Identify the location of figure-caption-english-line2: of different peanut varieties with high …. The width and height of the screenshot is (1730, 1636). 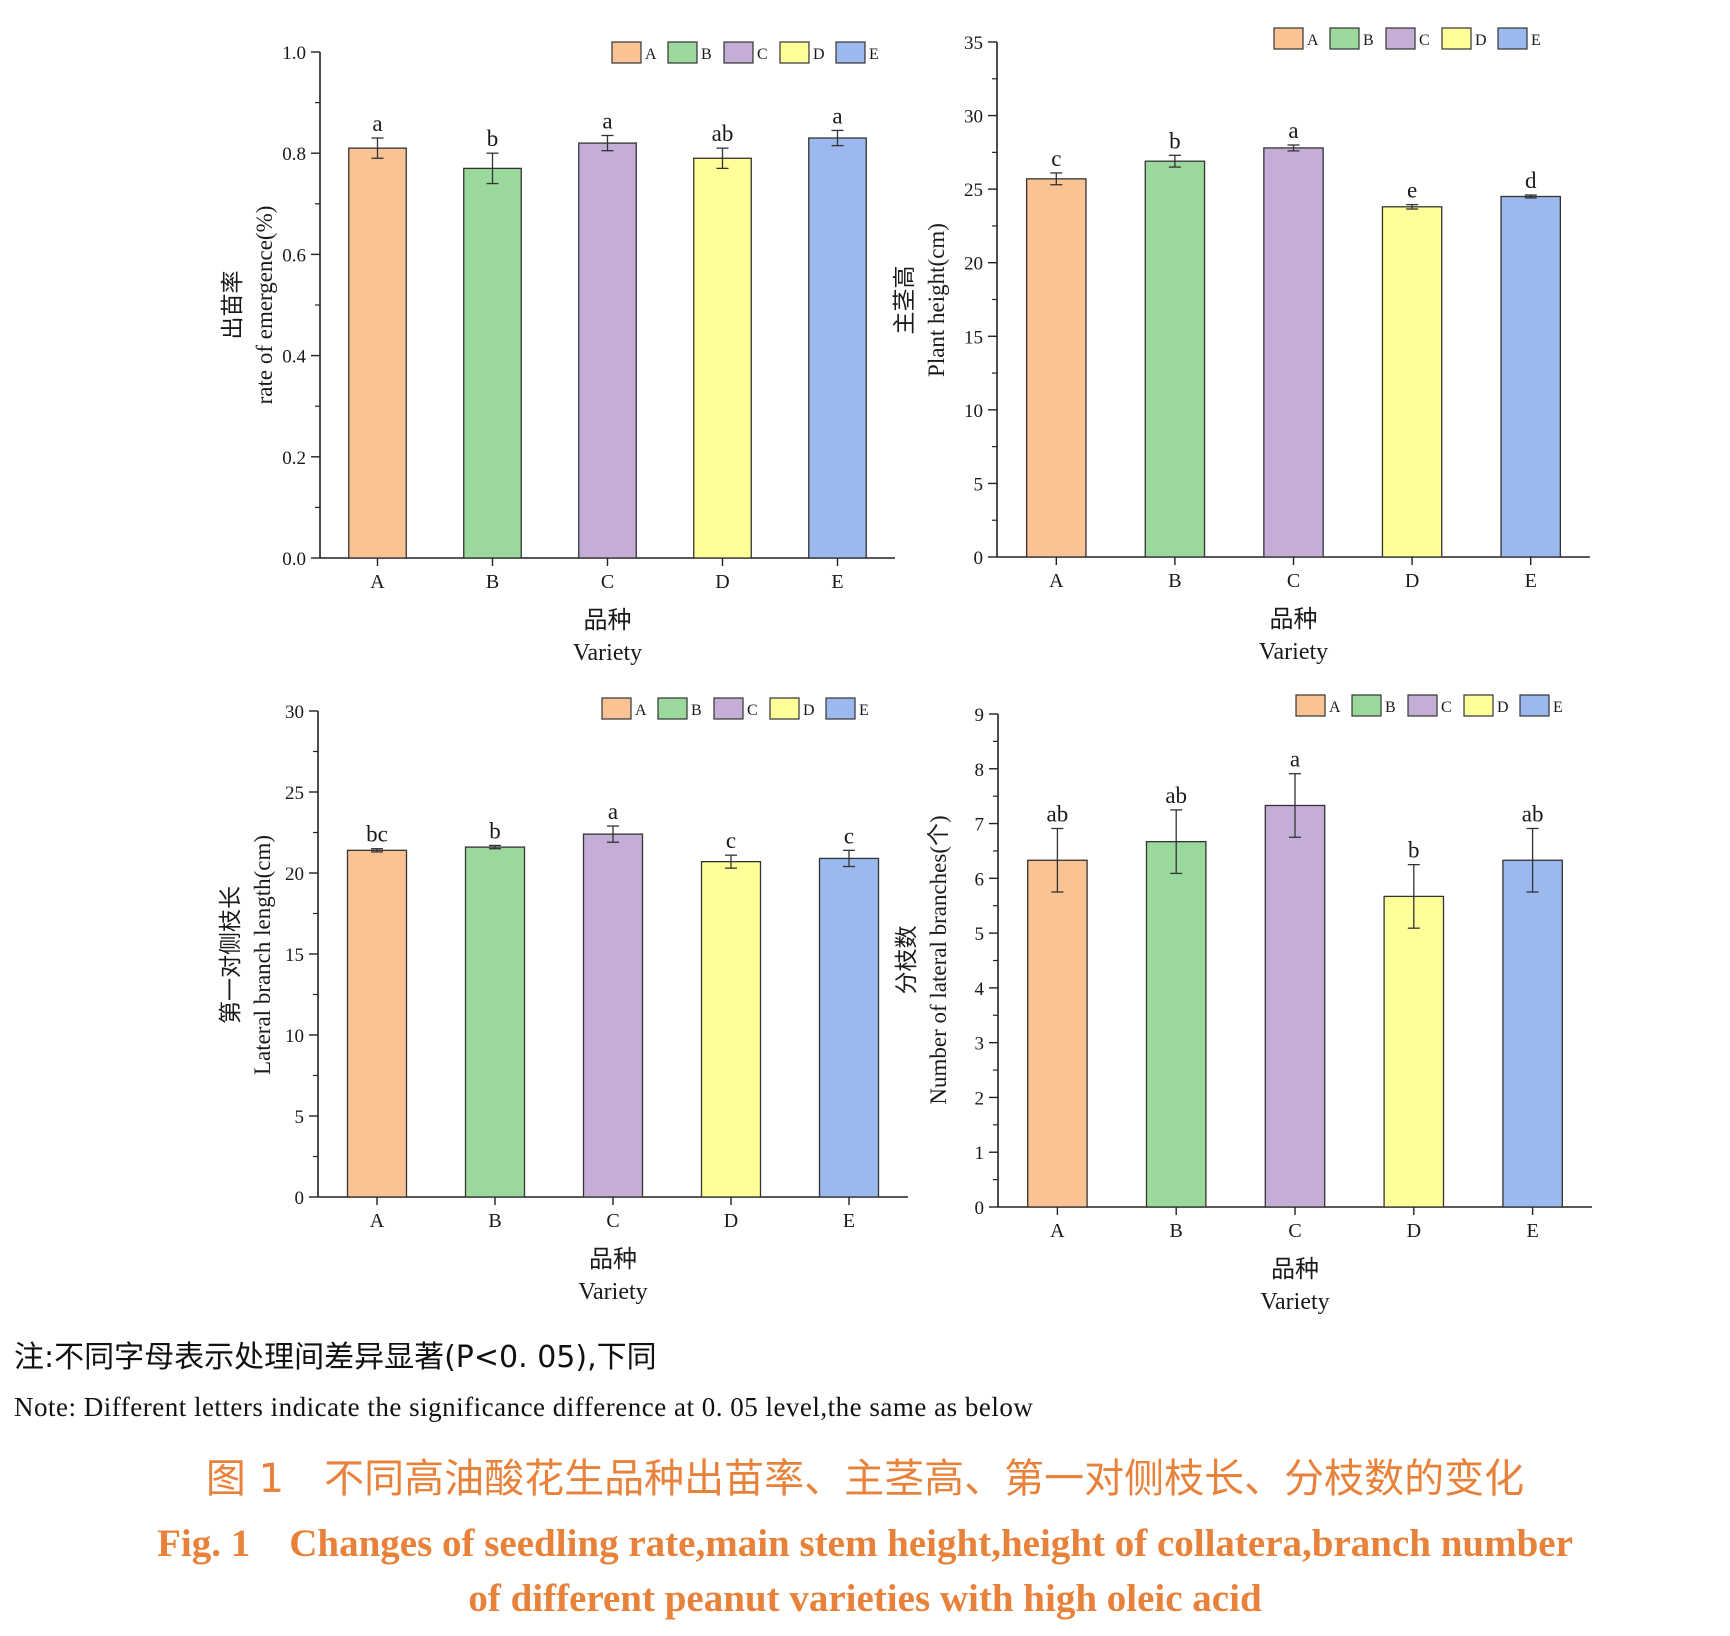
(865, 1598).